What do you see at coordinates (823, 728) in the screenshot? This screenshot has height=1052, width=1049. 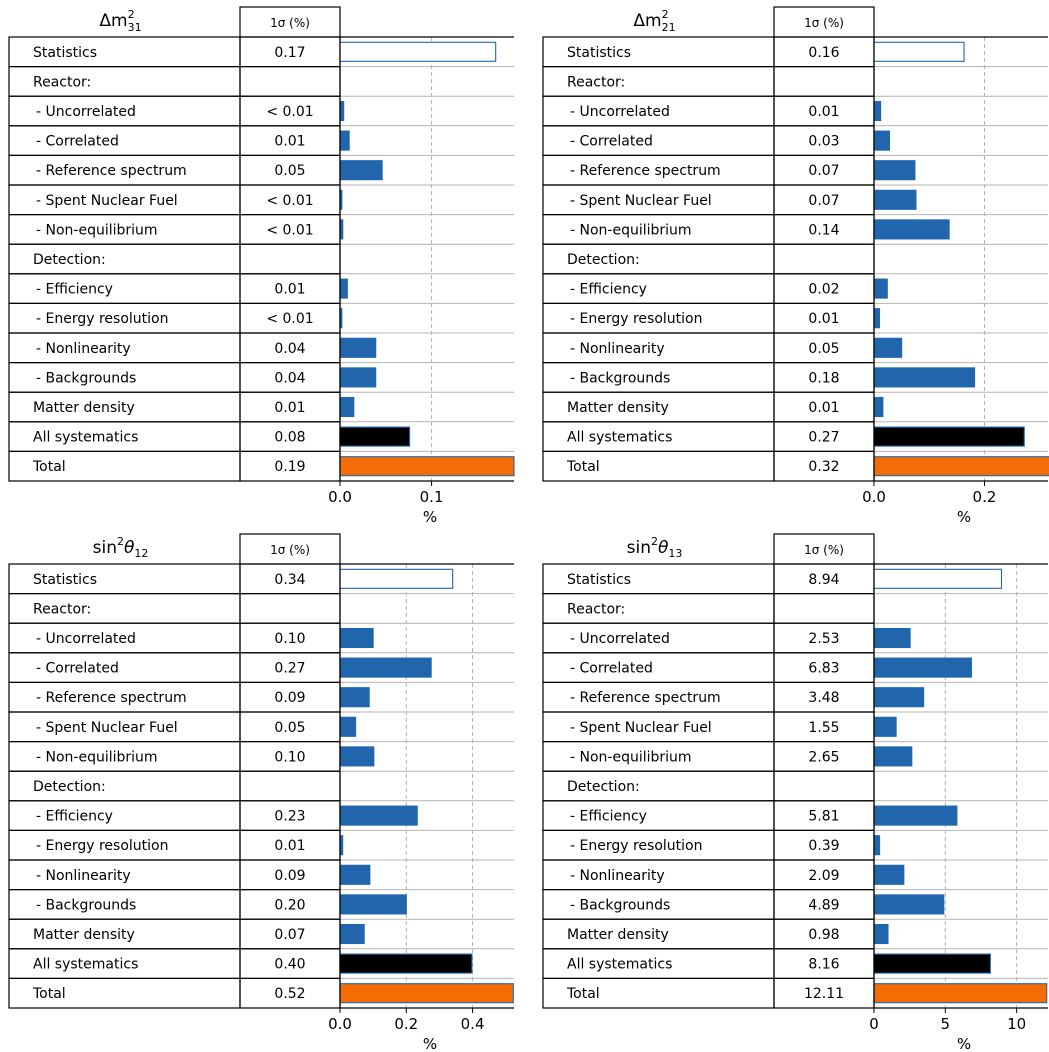 I see `row-sigma: 1.55` at bounding box center [823, 728].